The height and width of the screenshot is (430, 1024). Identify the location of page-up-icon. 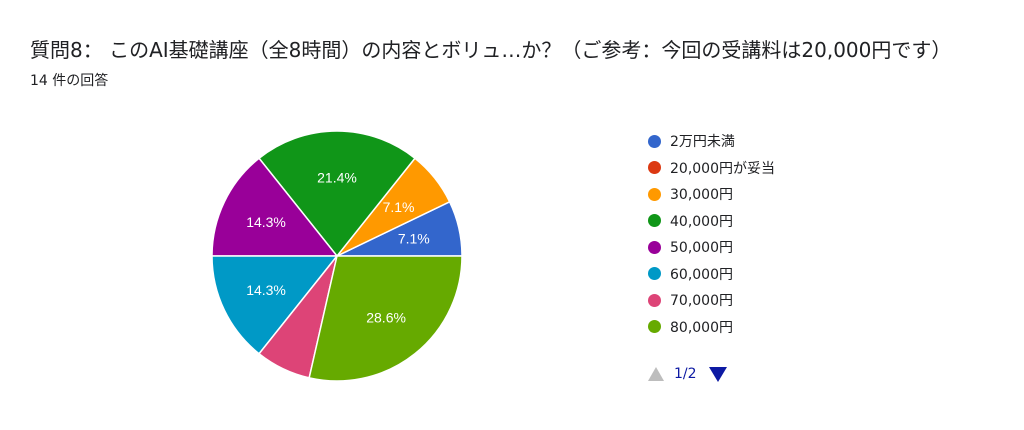
(656, 374).